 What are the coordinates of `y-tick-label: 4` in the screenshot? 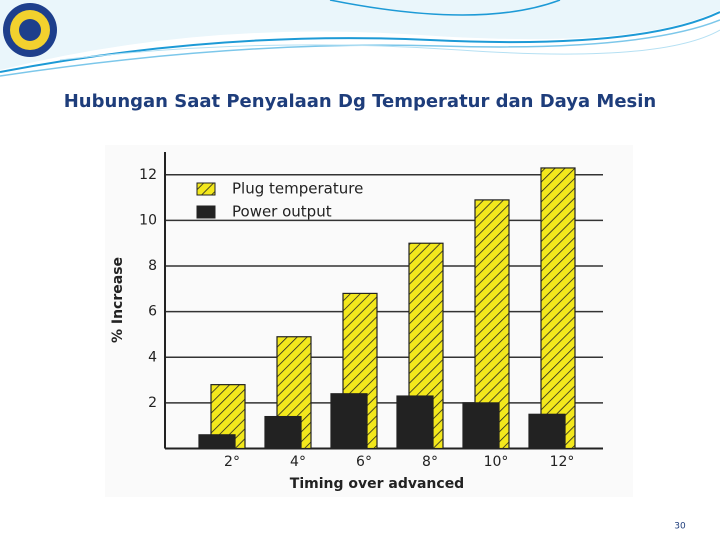 It's located at (152, 357).